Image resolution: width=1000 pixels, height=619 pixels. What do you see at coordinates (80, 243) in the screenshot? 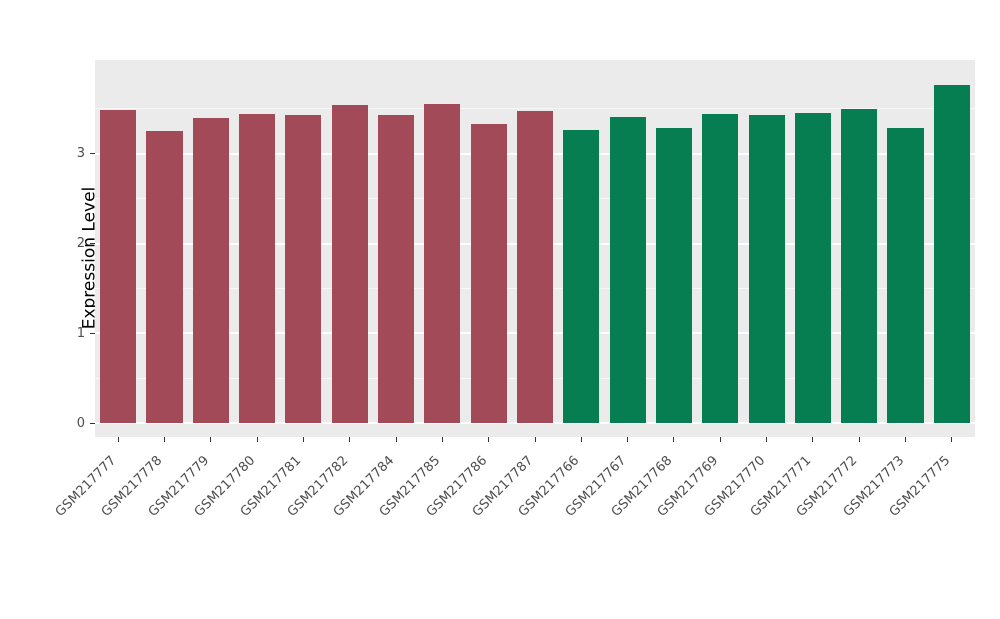
I see `y-tick-label: 2` at bounding box center [80, 243].